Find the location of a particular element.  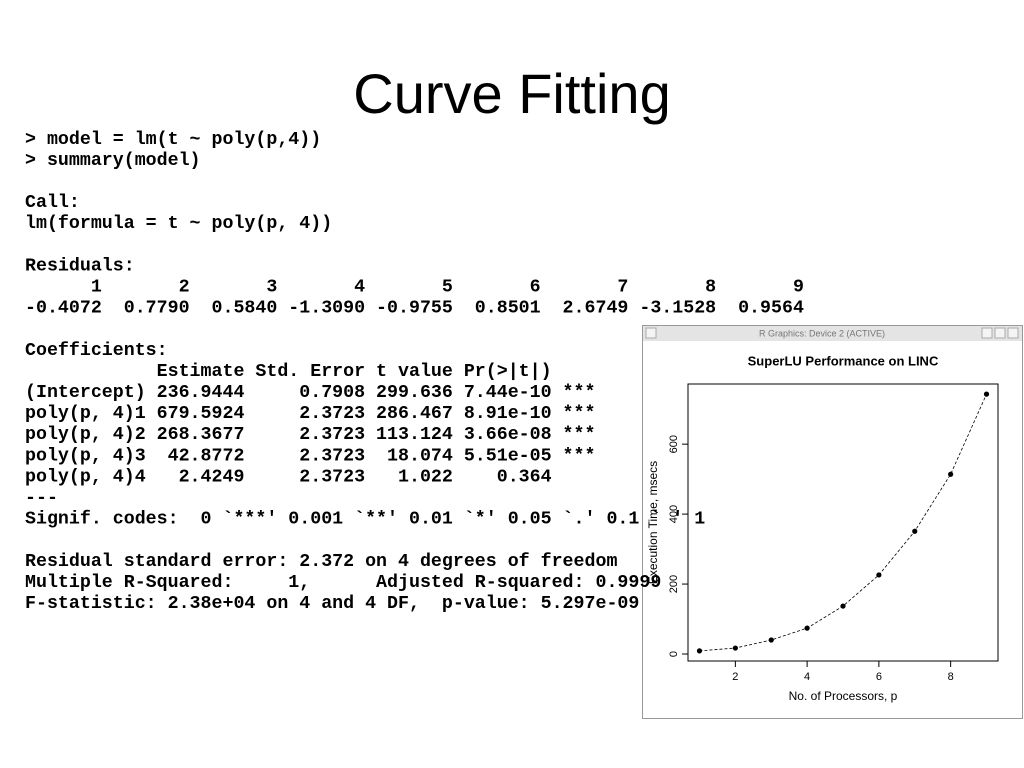

console-line: Estimate Std. Error t value Pr(>|t|) is located at coordinates (288, 372).